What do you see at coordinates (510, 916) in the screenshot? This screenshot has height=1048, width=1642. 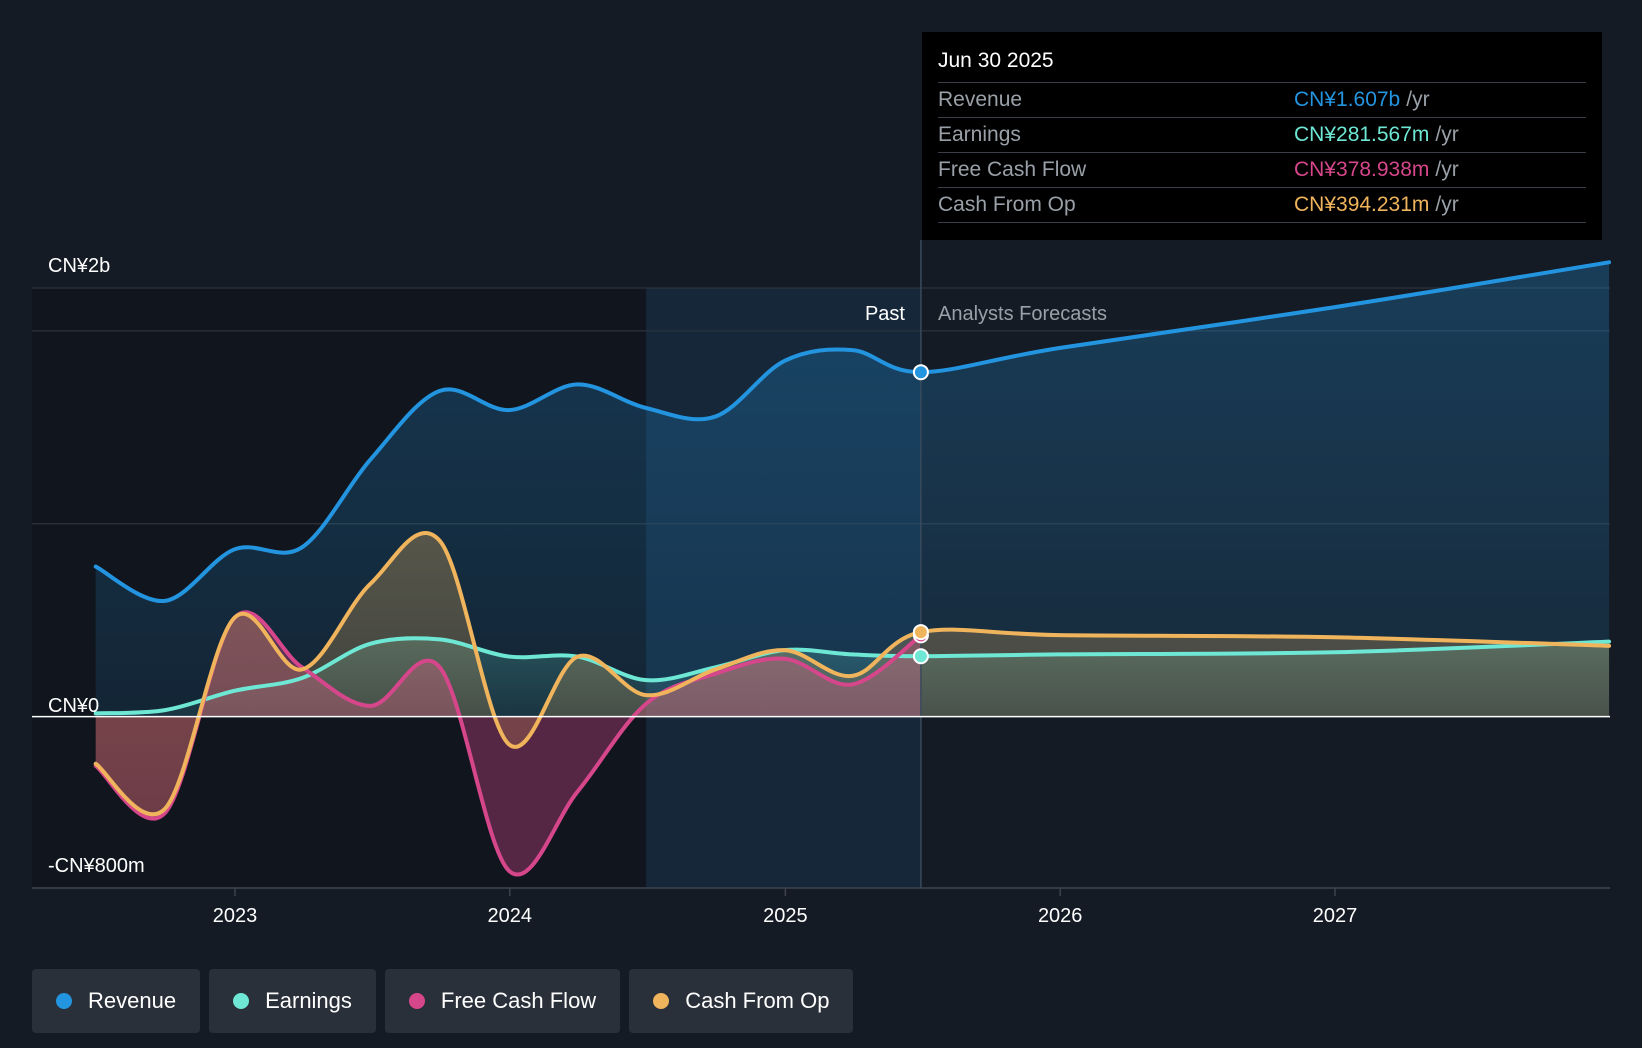 I see `x-tick-label: 2024` at bounding box center [510, 916].